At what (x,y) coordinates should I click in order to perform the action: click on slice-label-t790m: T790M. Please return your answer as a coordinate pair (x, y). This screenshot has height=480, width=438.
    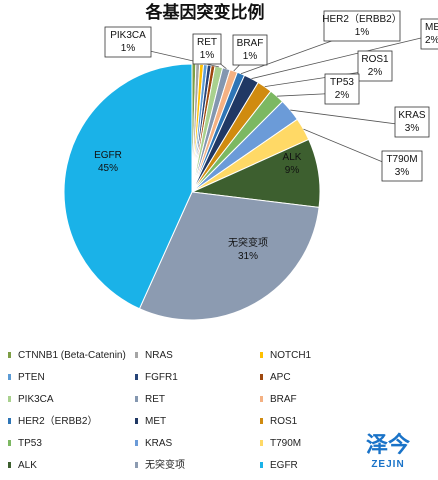
    Looking at the image, I should click on (401, 159).